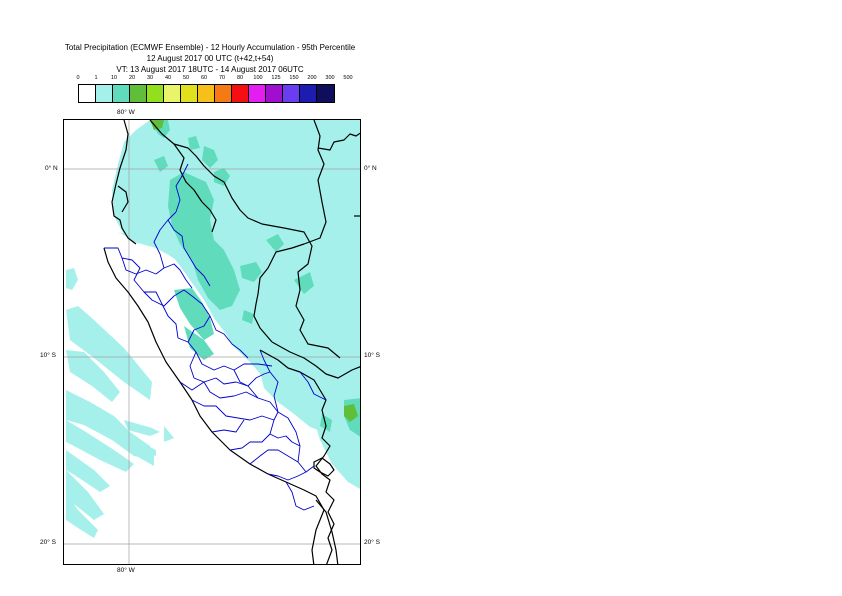 This screenshot has width=842, height=596. What do you see at coordinates (276, 78) in the screenshot?
I see `legend-tick-label: 125` at bounding box center [276, 78].